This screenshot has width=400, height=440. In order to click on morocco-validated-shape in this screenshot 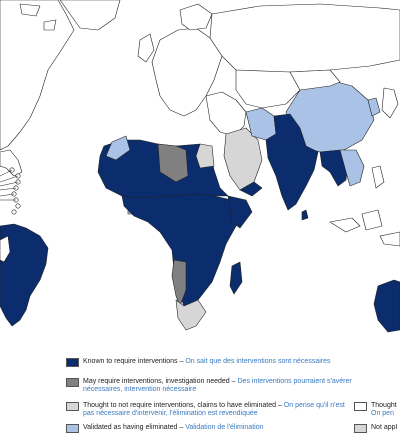, I will do `click(118, 148)`.